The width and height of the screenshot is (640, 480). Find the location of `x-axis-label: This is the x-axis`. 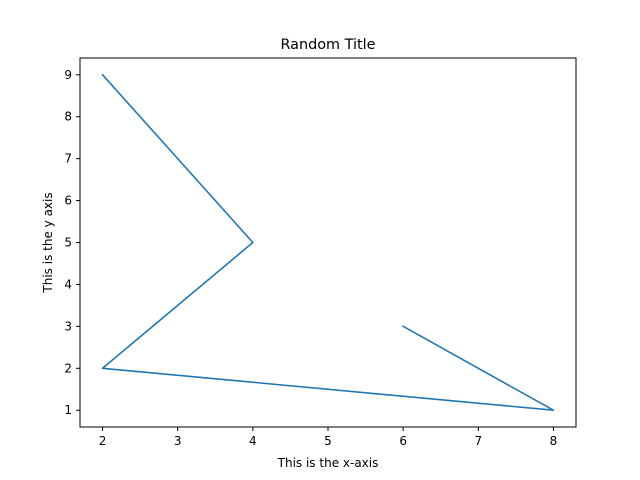

x-axis-label: This is the x-axis is located at coordinates (328, 463).